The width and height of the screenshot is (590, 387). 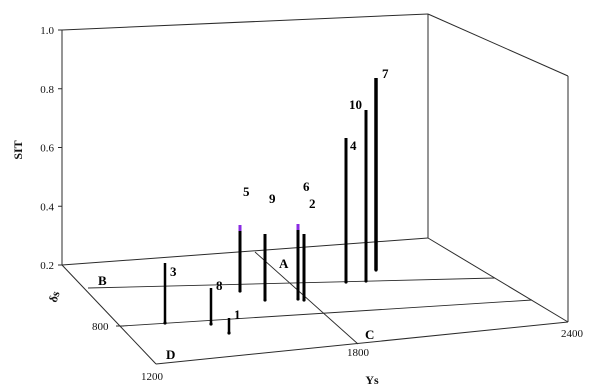 I want to click on y-axis-label: δs, so click(x=54, y=296).